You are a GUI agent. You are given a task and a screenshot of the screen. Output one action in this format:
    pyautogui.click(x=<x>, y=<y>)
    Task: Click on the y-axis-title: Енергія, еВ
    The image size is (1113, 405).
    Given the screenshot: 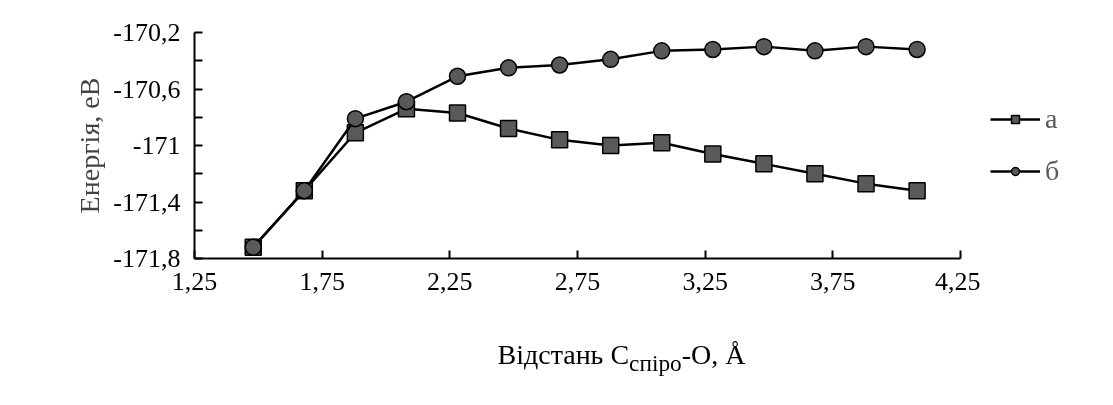 What is the action you would take?
    pyautogui.click(x=90, y=145)
    